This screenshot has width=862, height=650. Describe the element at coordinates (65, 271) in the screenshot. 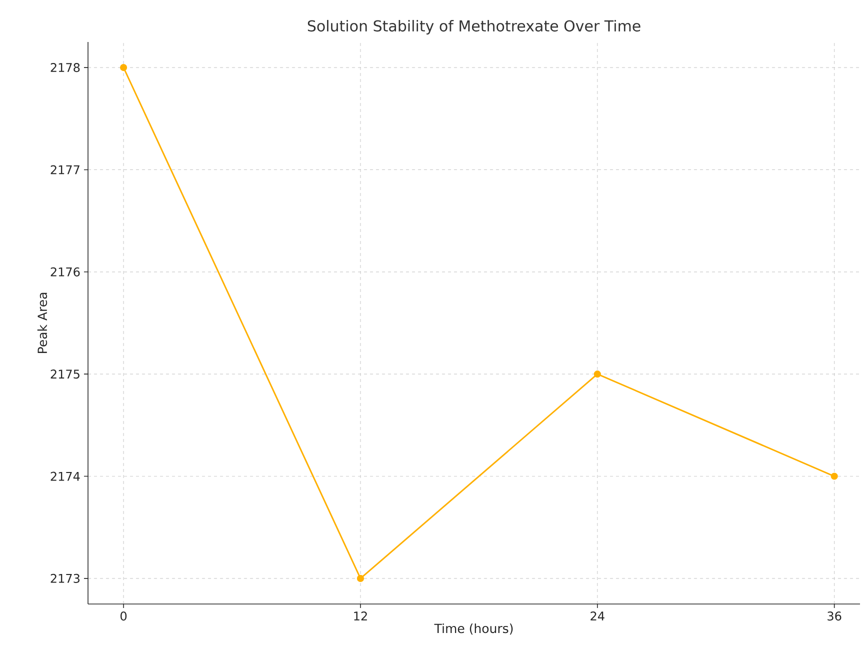

I see `y-tick-label: 2176` at that location.